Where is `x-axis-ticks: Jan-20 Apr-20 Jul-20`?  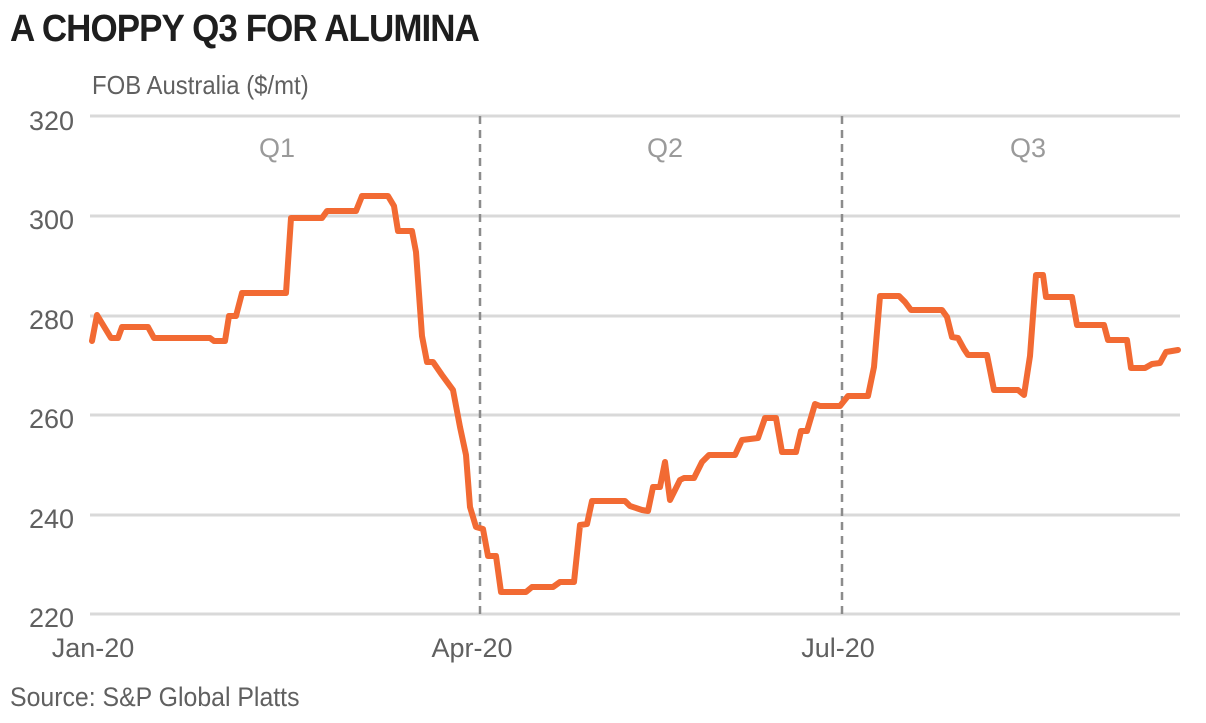
x-axis-ticks: Jan-20 Apr-20 Jul-20 is located at coordinates (463, 648).